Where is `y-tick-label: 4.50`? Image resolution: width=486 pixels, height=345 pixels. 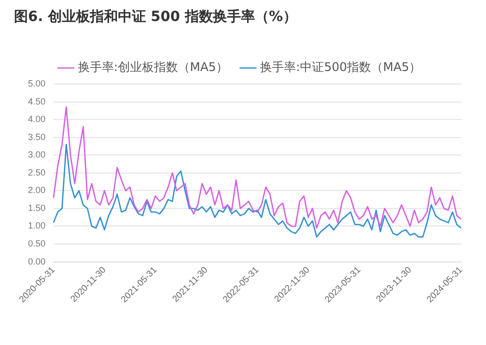 y-tick-label: 4.50 is located at coordinates (37, 101).